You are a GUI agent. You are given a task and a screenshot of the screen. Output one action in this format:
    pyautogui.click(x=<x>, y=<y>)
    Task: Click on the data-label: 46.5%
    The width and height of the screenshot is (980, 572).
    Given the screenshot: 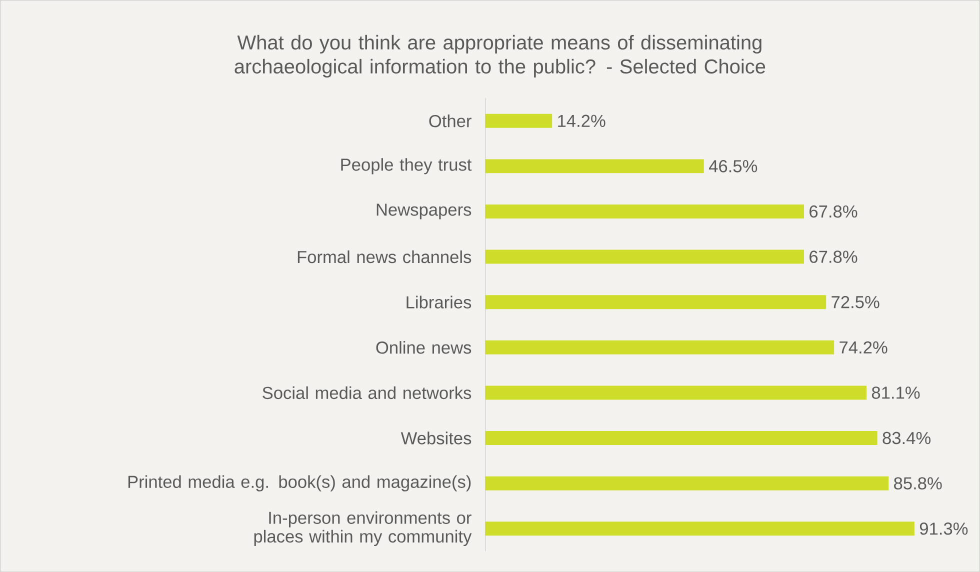 What is the action you would take?
    pyautogui.click(x=733, y=166)
    